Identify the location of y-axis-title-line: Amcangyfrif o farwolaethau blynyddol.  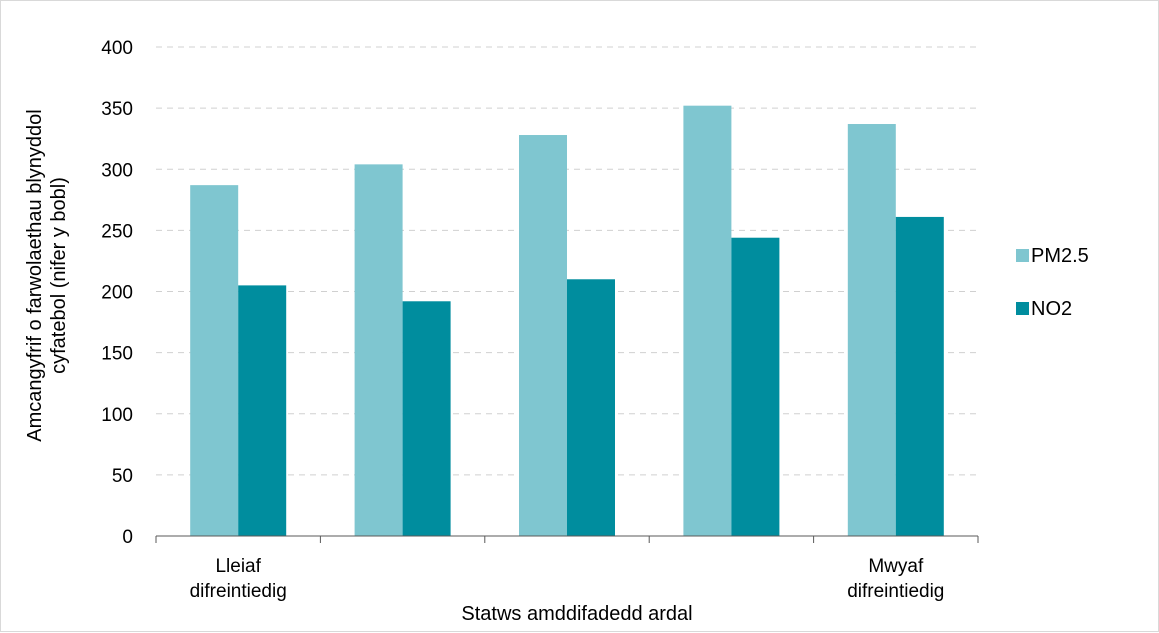
(35, 275).